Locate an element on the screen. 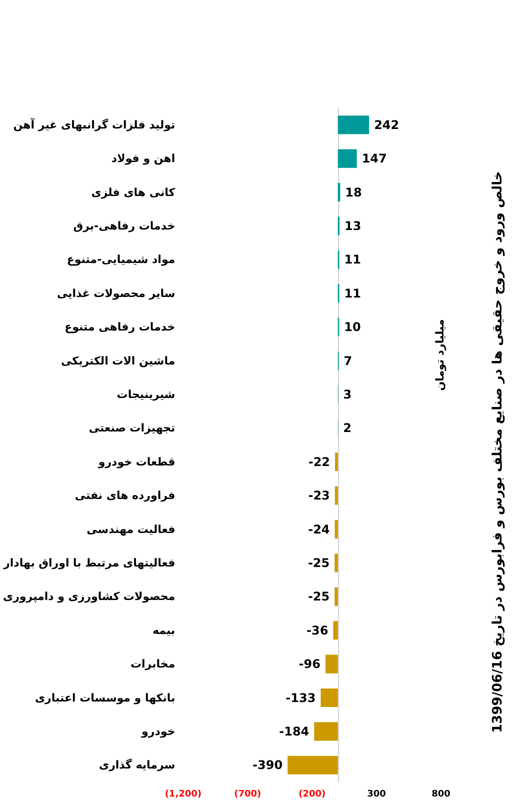 Image resolution: width=513 pixels, height=812 pixels. y-tick-label: شیرینیجات is located at coordinates (146, 394).